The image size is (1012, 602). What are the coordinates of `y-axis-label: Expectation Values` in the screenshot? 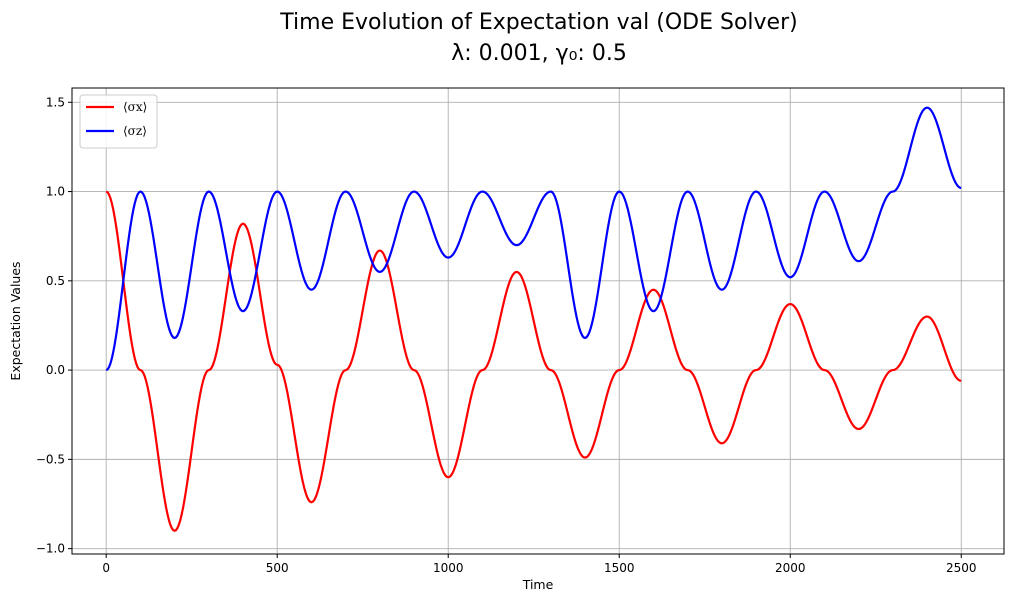 It's located at (15, 320).